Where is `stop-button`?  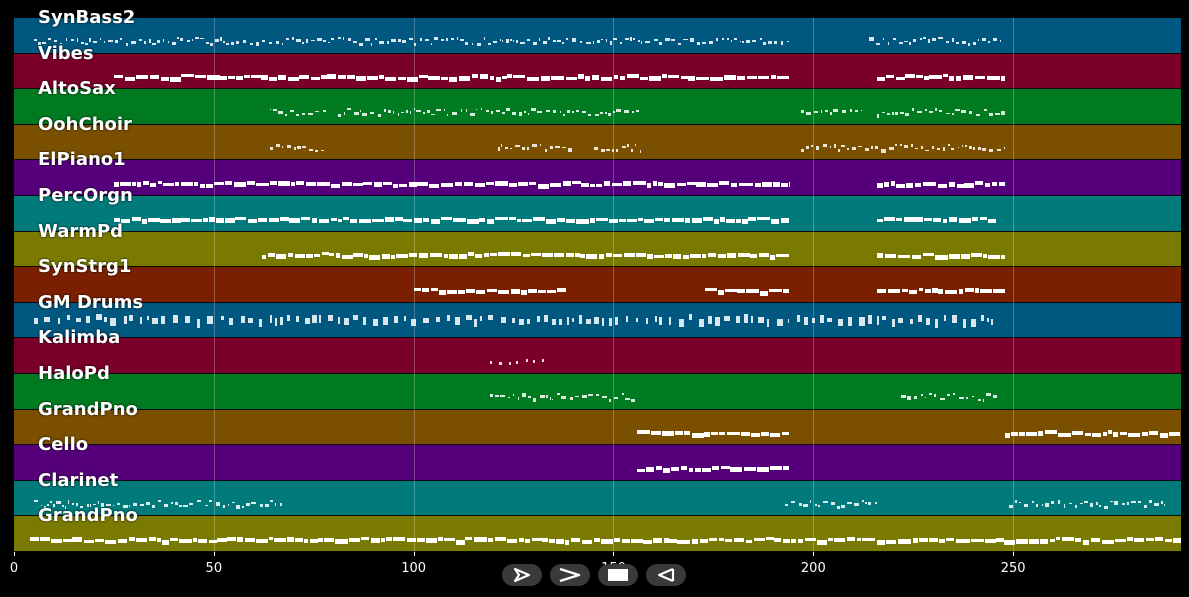 stop-button is located at coordinates (618, 575).